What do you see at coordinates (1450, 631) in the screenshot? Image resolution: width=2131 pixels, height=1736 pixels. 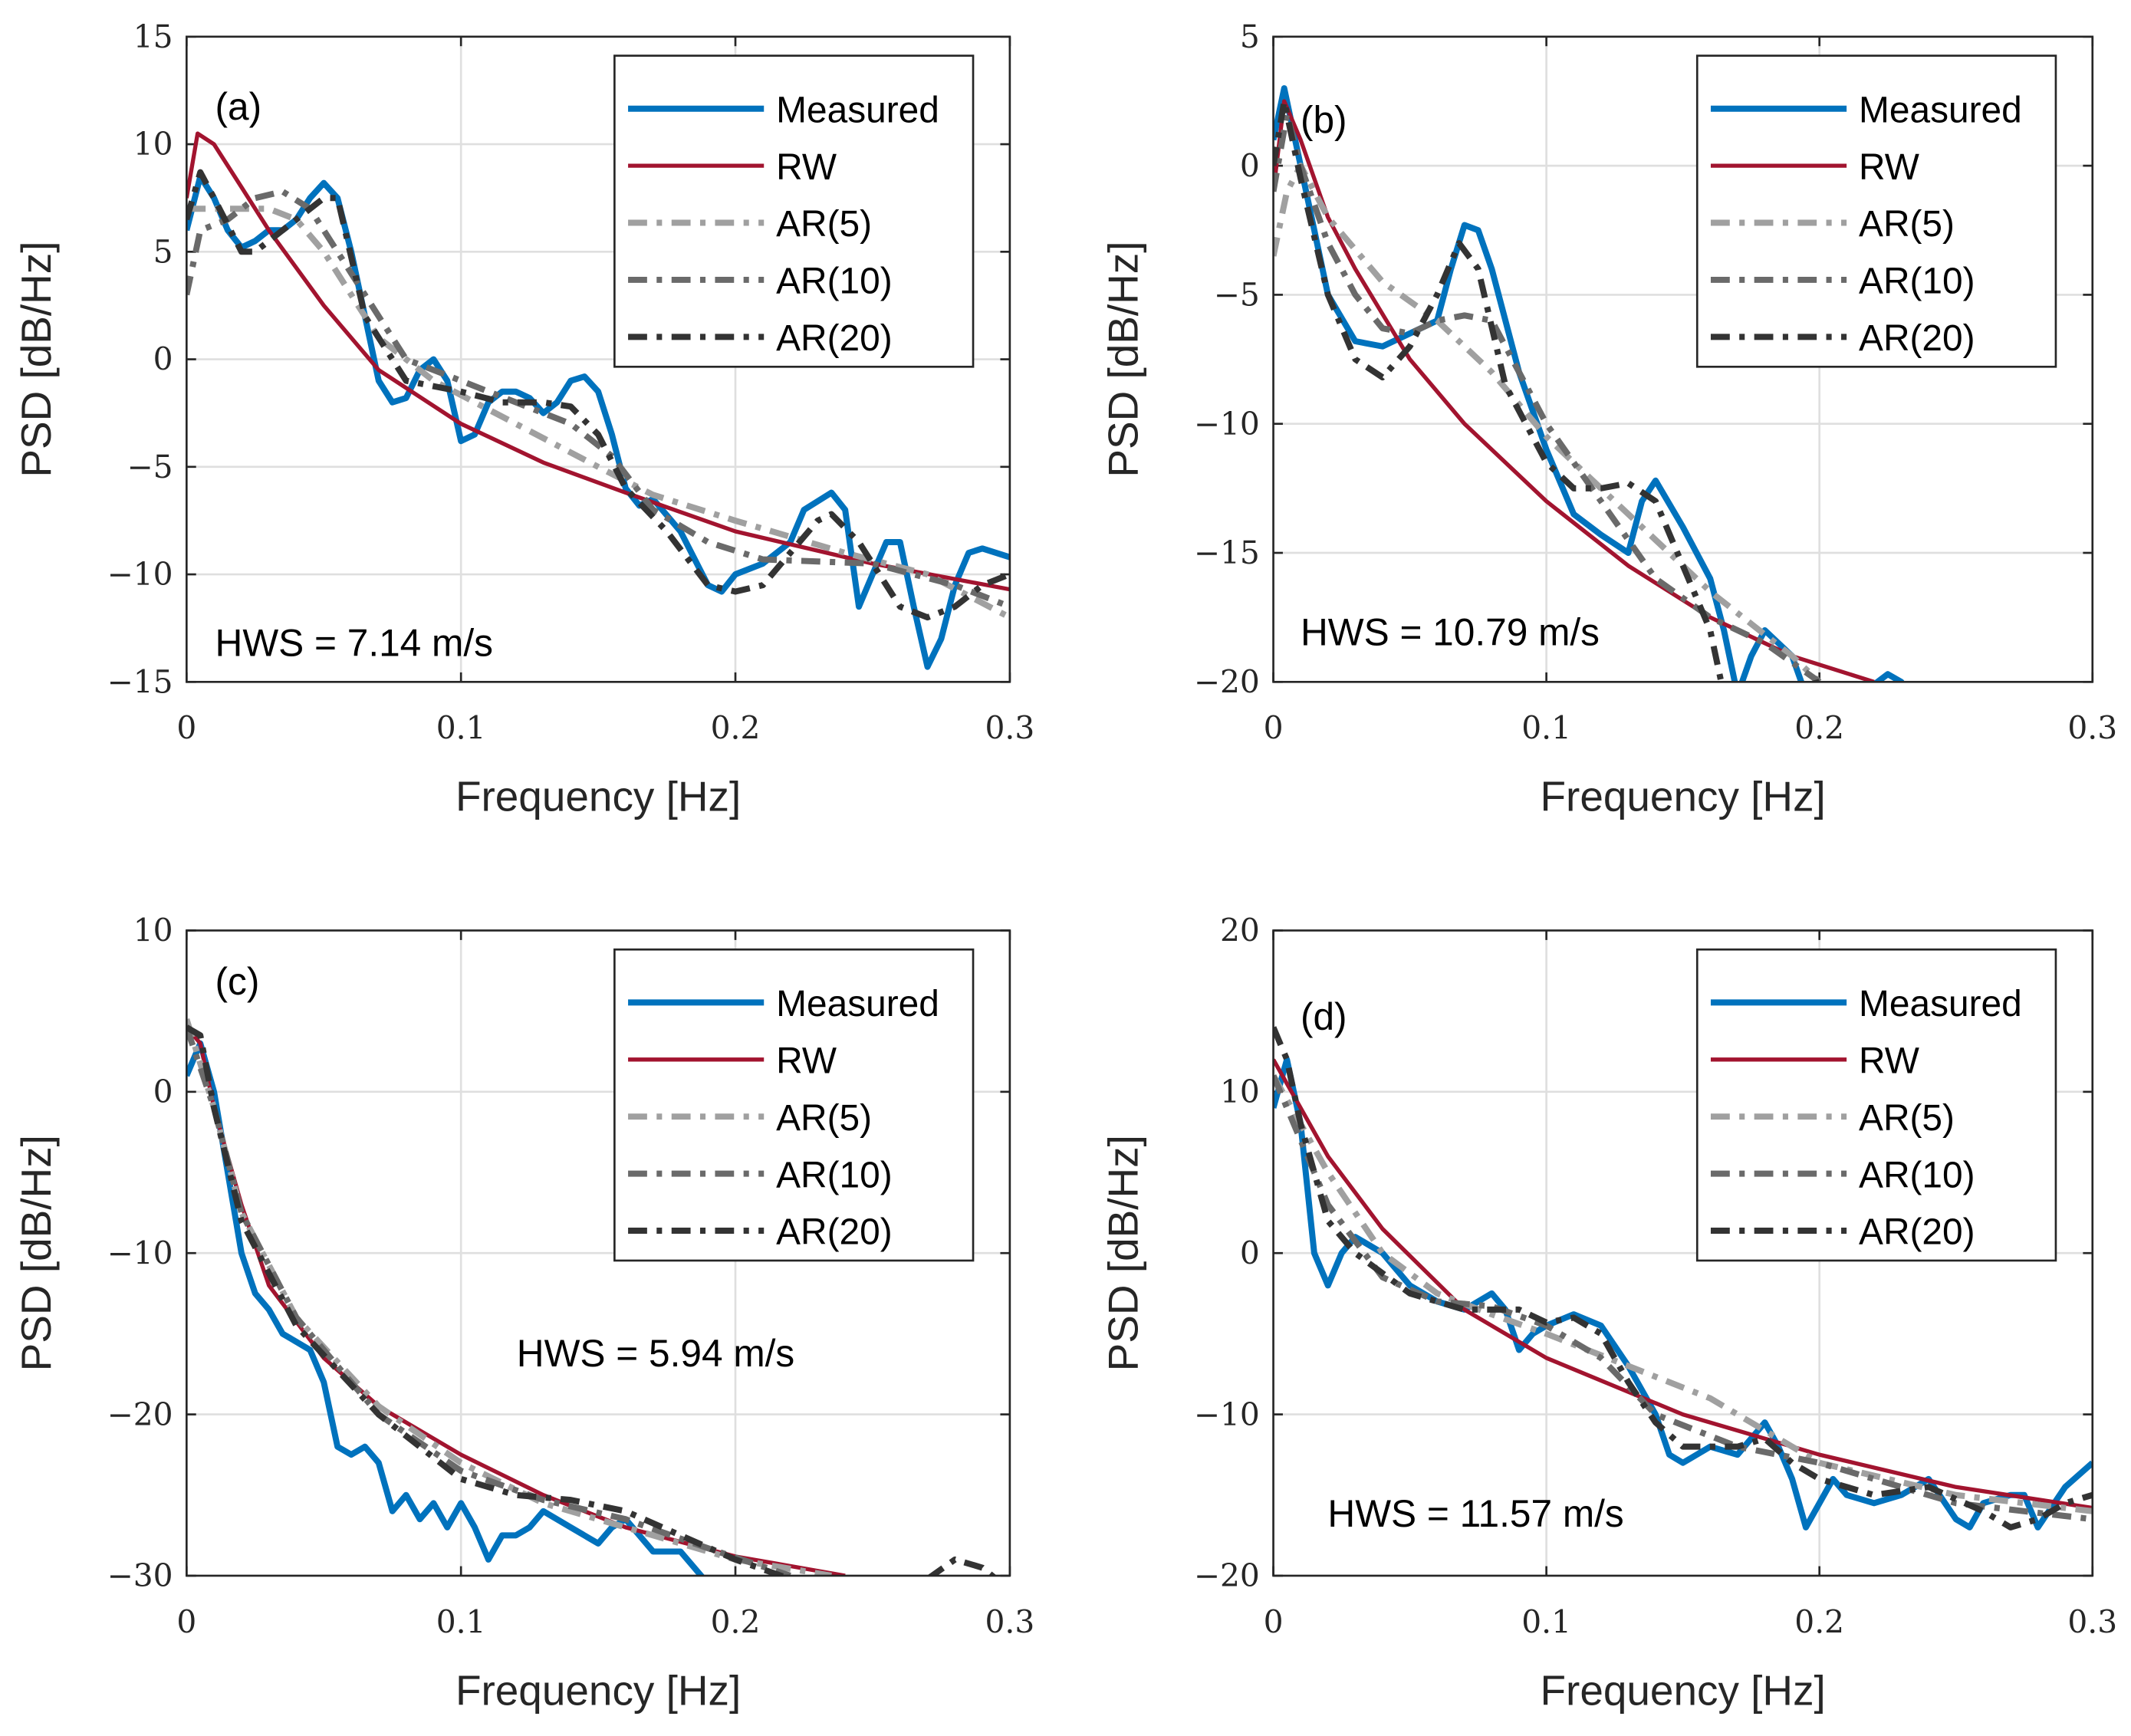 I see `hws-annotation: HWS = 10.79 m/s` at bounding box center [1450, 631].